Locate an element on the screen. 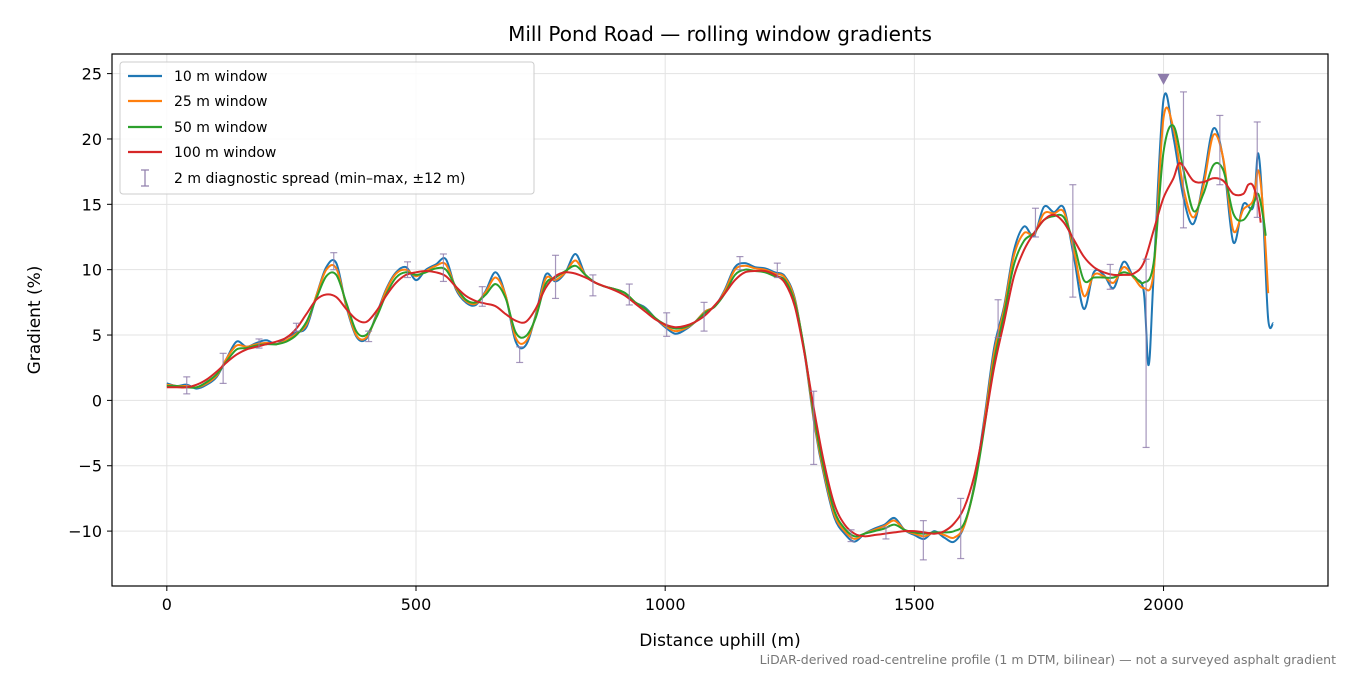 The height and width of the screenshot is (675, 1350). legend-label-25m: 25 m window is located at coordinates (220, 102).